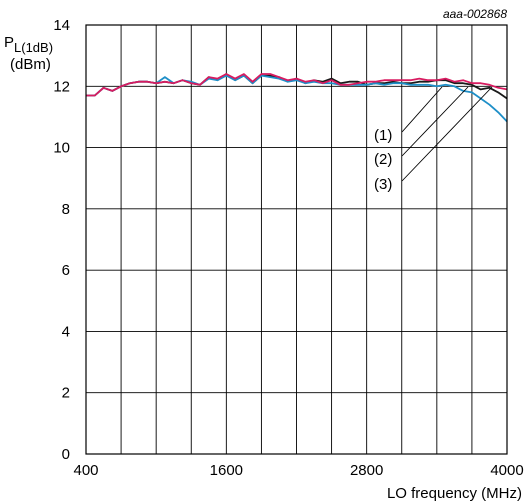 The image size is (531, 504). What do you see at coordinates (475, 14) in the screenshot?
I see `figure-reference: aaa-002868` at bounding box center [475, 14].